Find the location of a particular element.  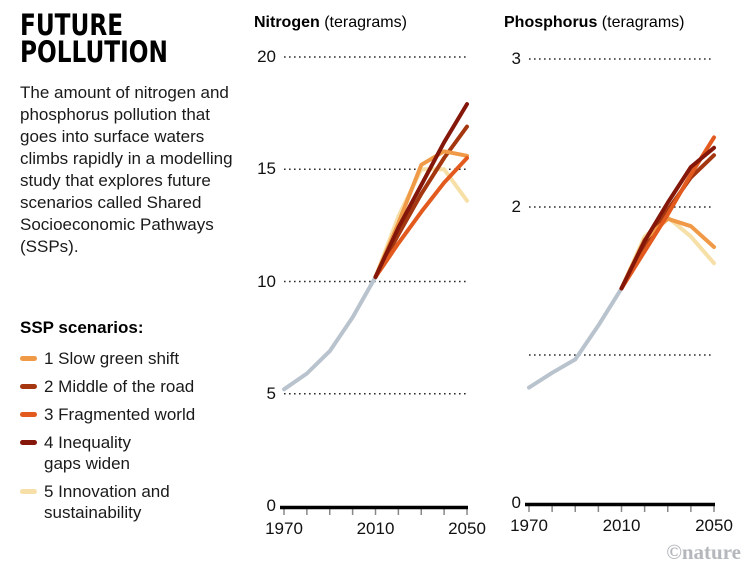

phosphorus-chart-title: Phosphorus (teragrams) is located at coordinates (594, 23).